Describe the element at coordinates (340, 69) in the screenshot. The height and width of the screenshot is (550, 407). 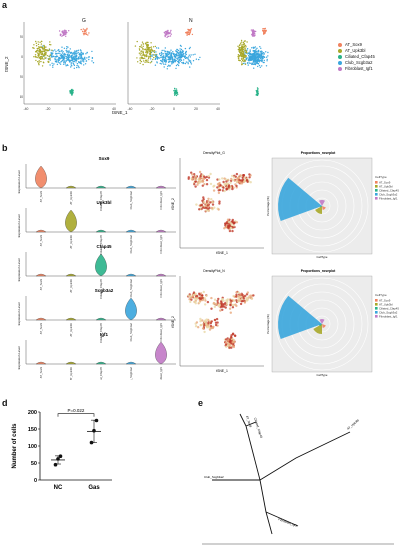
I see `legend-swatch` at that location.